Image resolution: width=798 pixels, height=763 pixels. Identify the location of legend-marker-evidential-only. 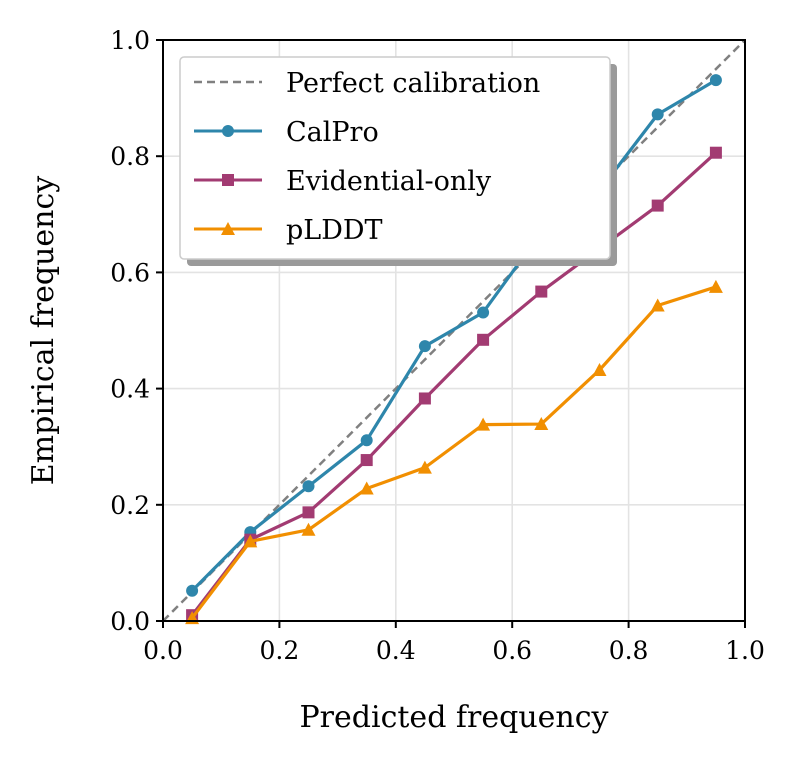
(228, 180).